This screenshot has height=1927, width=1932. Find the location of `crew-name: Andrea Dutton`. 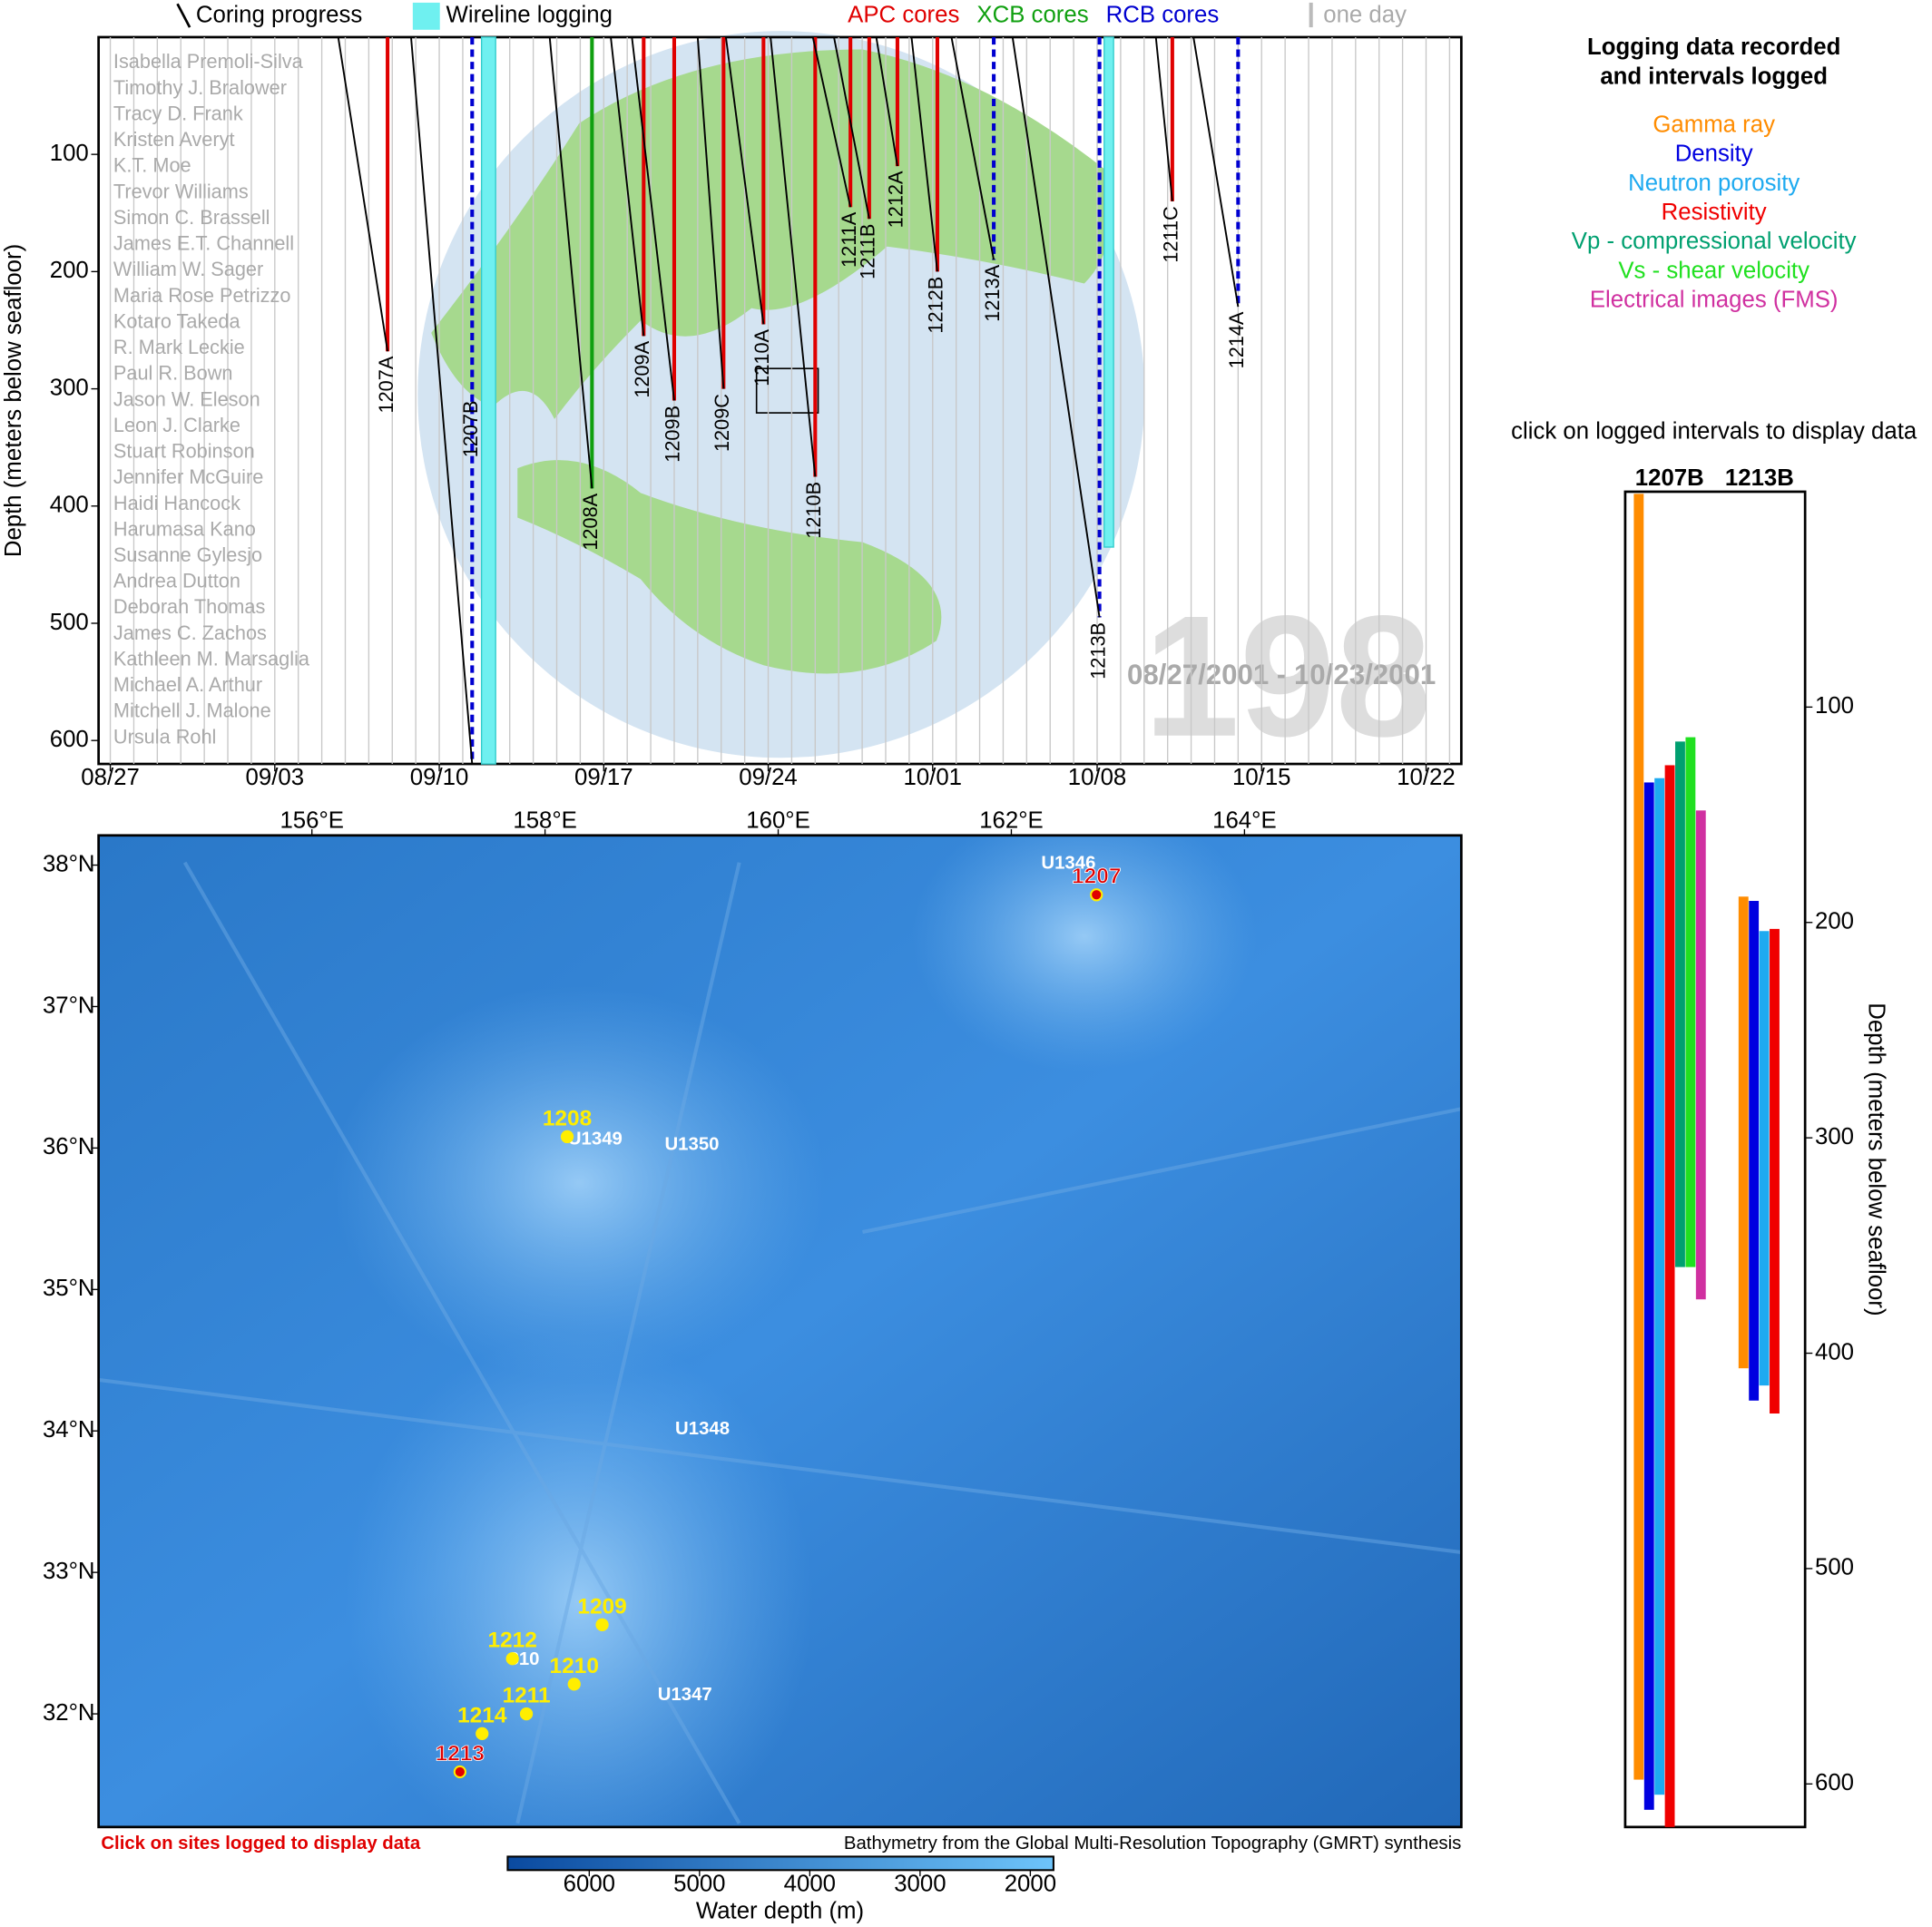

crew-name: Andrea Dutton is located at coordinates (176, 581).